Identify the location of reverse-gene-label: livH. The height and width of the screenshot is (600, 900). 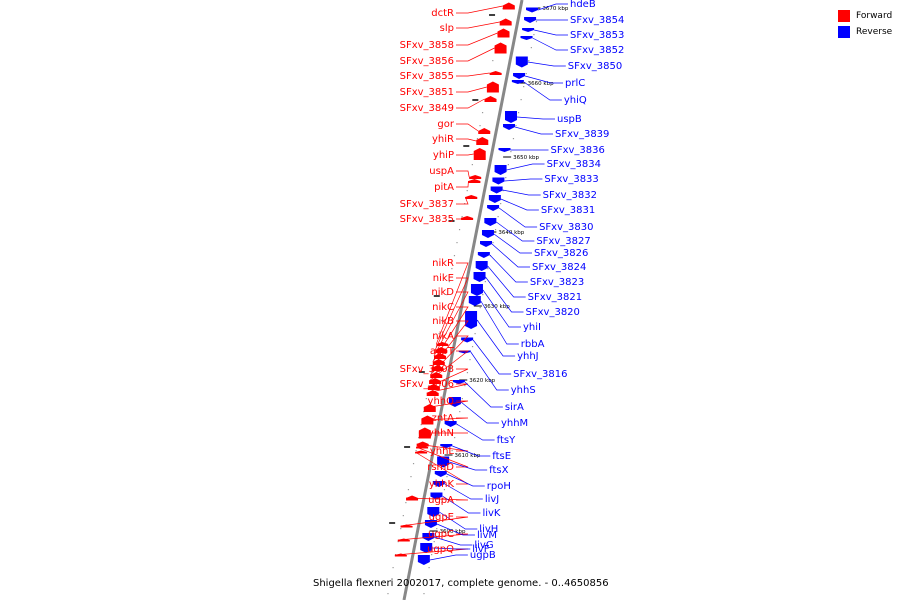
(488, 529).